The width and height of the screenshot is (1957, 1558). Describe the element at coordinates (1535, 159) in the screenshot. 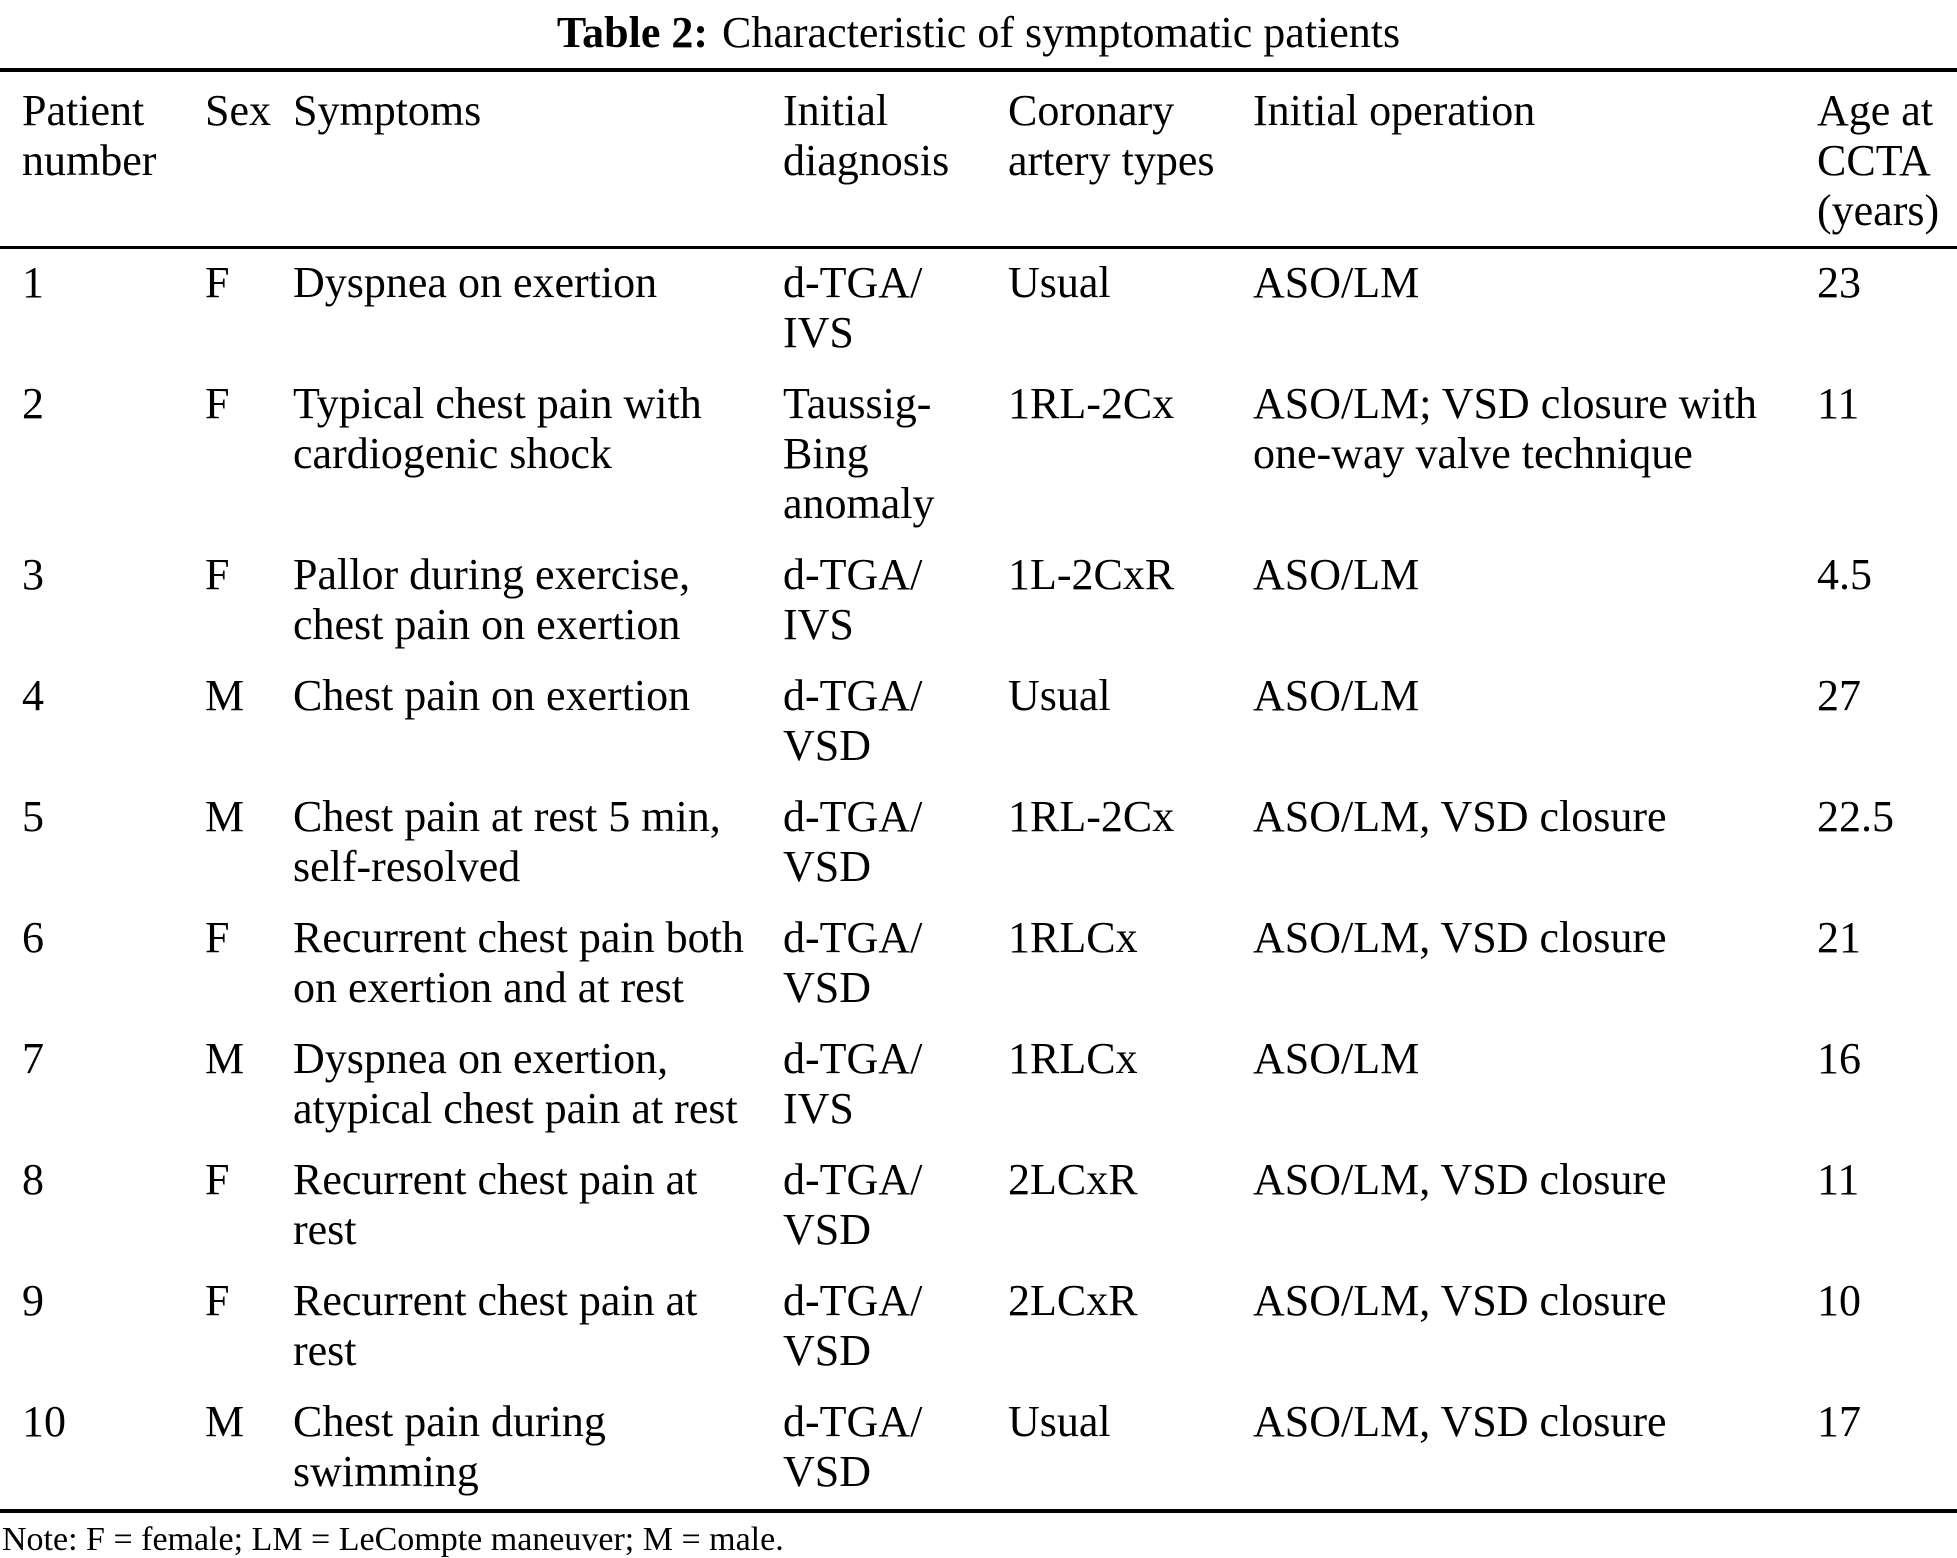

I see `col-header-initial-operation: Initial operation` at that location.